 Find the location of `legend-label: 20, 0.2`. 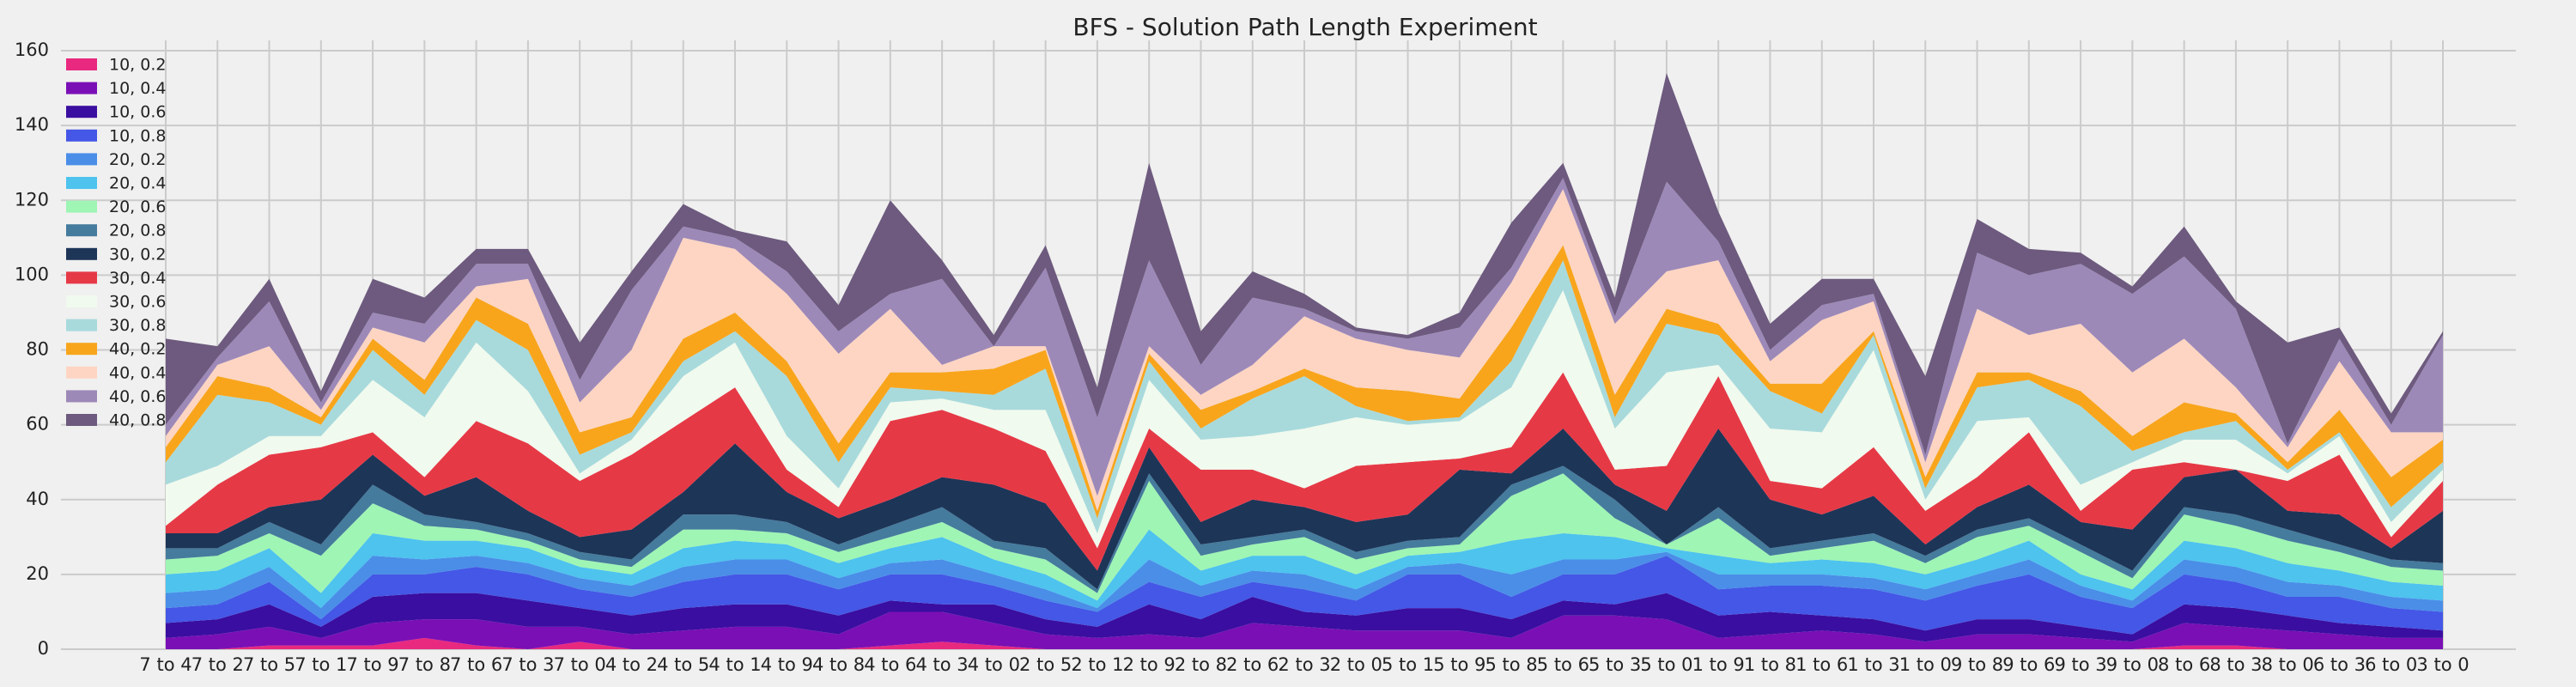

legend-label: 20, 0.2 is located at coordinates (137, 159).